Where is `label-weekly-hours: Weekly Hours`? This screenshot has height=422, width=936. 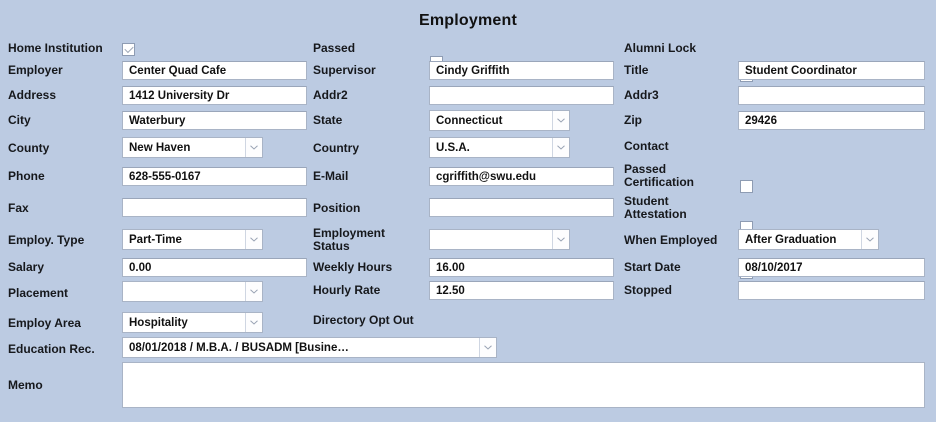 label-weekly-hours: Weekly Hours is located at coordinates (353, 267).